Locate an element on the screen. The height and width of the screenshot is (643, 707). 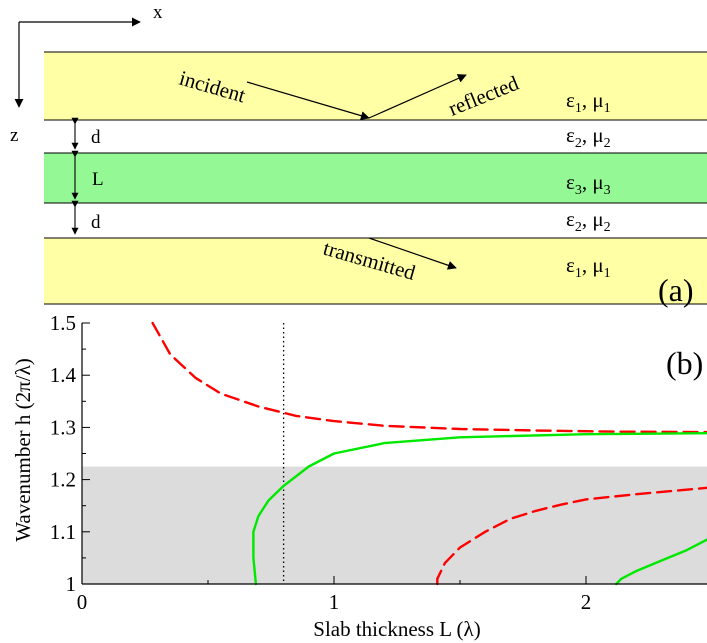
x-tick-label: 2 is located at coordinates (586, 602).